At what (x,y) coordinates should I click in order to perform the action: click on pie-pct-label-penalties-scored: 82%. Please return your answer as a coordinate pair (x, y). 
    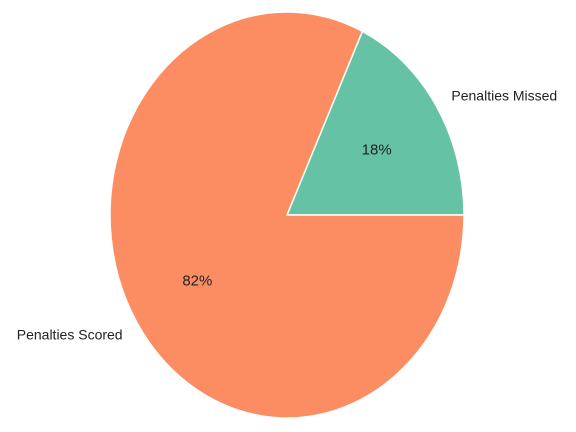
    Looking at the image, I should click on (197, 280).